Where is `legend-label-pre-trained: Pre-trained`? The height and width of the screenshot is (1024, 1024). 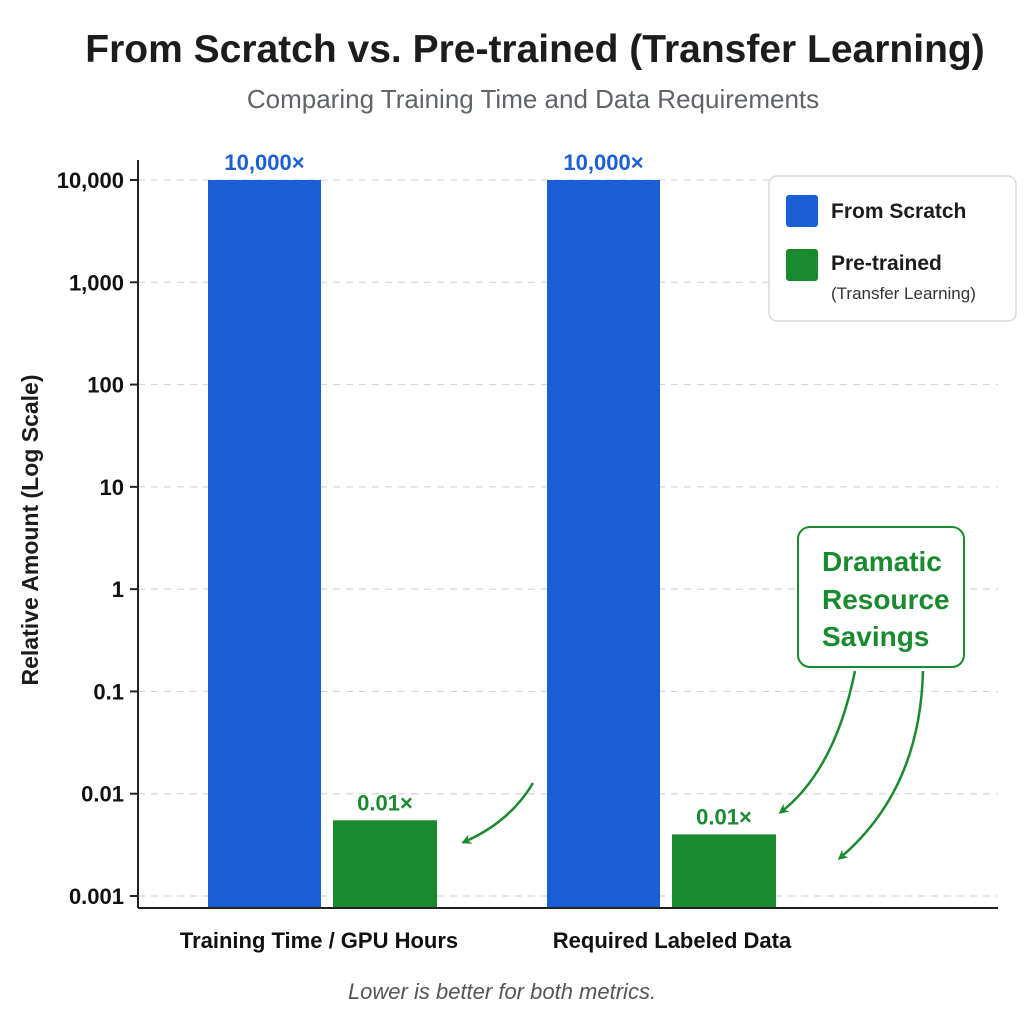
legend-label-pre-trained: Pre-trained is located at coordinates (886, 263).